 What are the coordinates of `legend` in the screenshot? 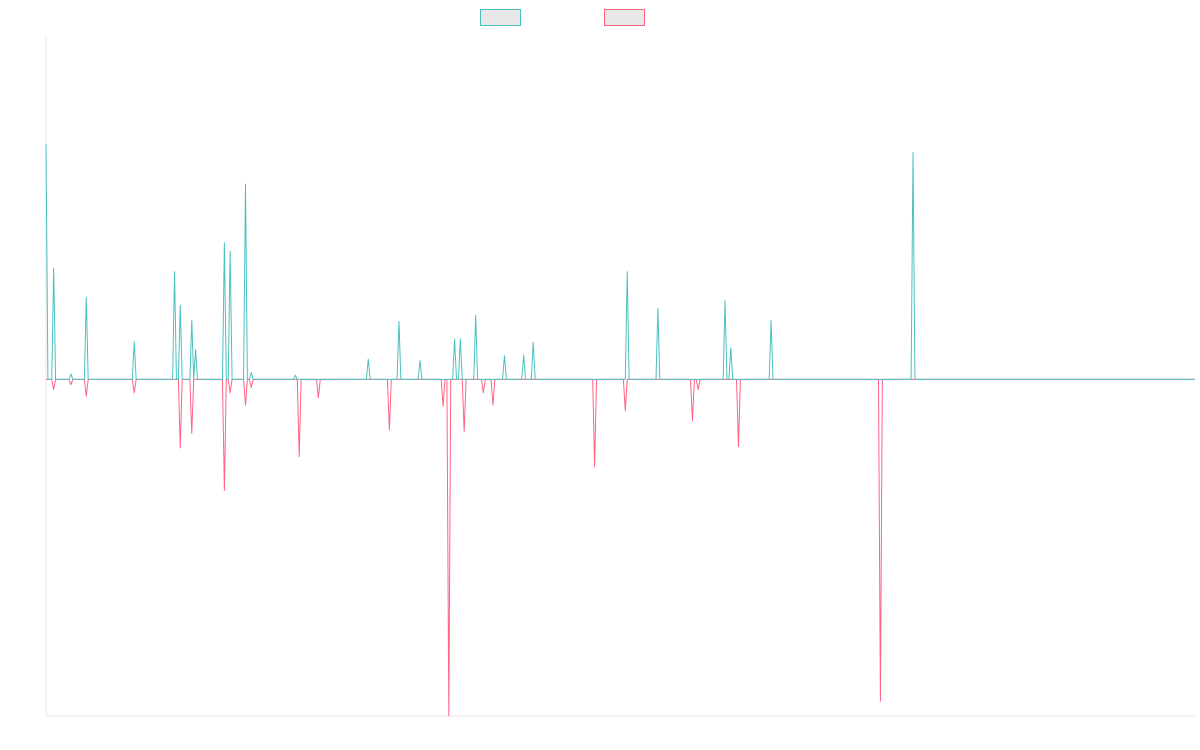 It's located at (562, 17).